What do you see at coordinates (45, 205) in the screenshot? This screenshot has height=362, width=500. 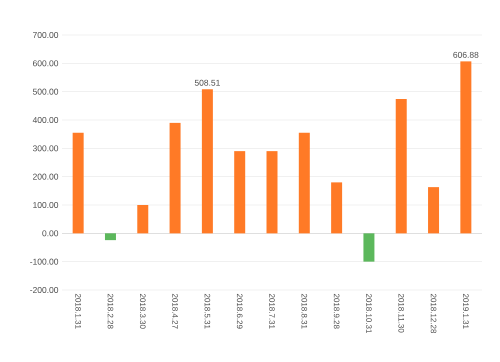 I see `y-tick-label: 100.00` at bounding box center [45, 205].